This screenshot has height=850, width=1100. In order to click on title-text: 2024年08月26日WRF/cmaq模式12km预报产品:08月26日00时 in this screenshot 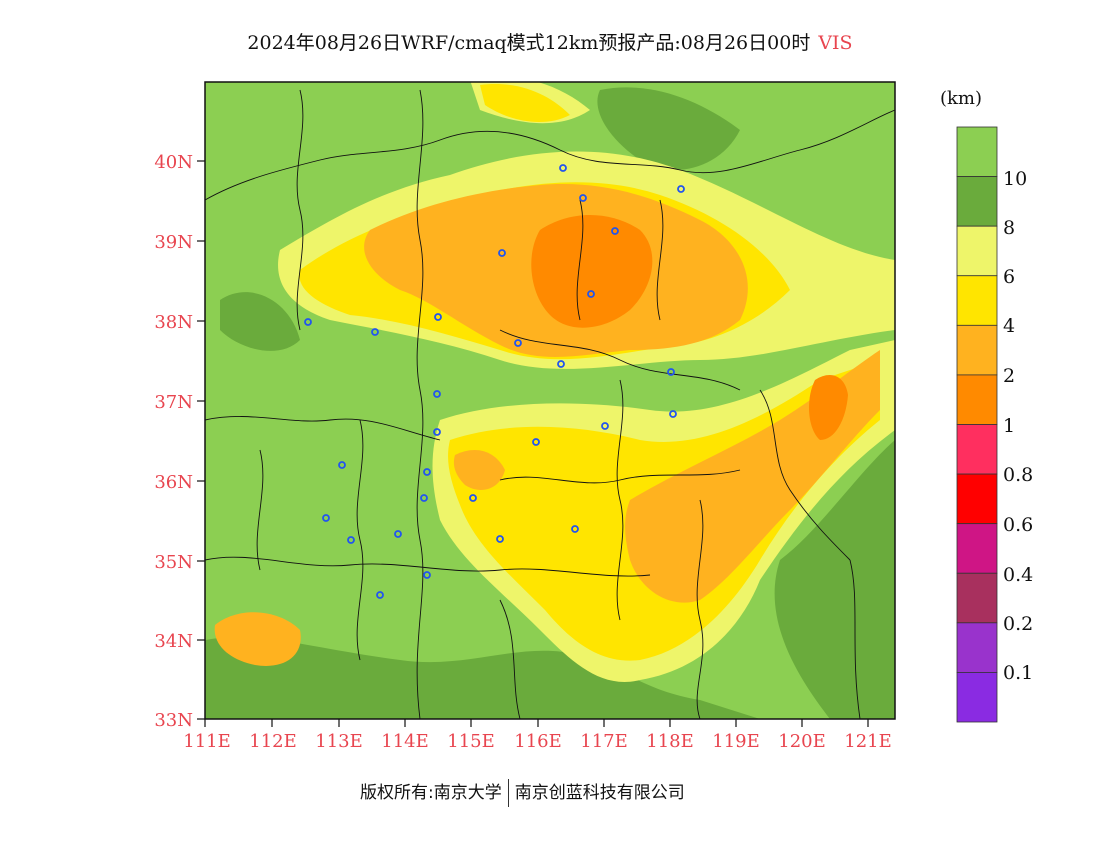, I will do `click(529, 43)`.